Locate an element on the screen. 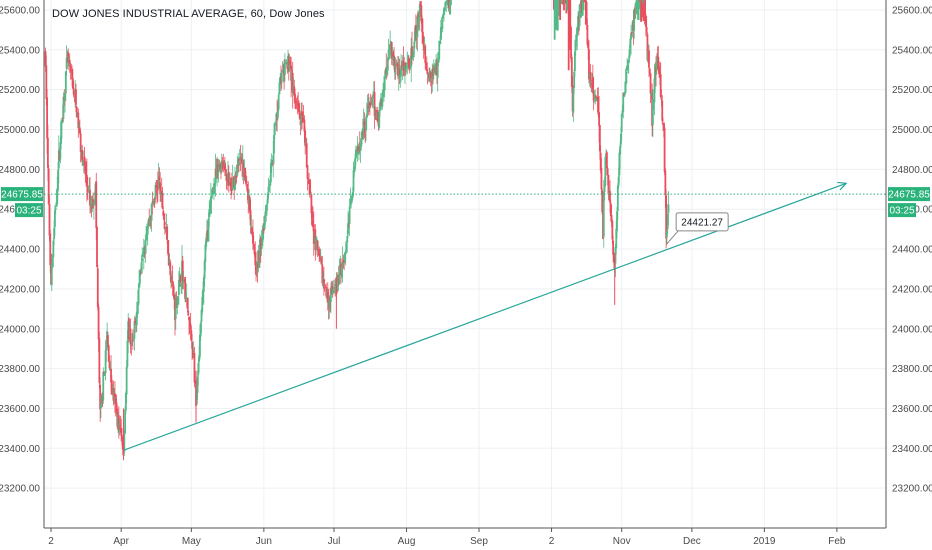 The image size is (932, 550). y-tick-label-left: 25600.00 is located at coordinates (20, 10).